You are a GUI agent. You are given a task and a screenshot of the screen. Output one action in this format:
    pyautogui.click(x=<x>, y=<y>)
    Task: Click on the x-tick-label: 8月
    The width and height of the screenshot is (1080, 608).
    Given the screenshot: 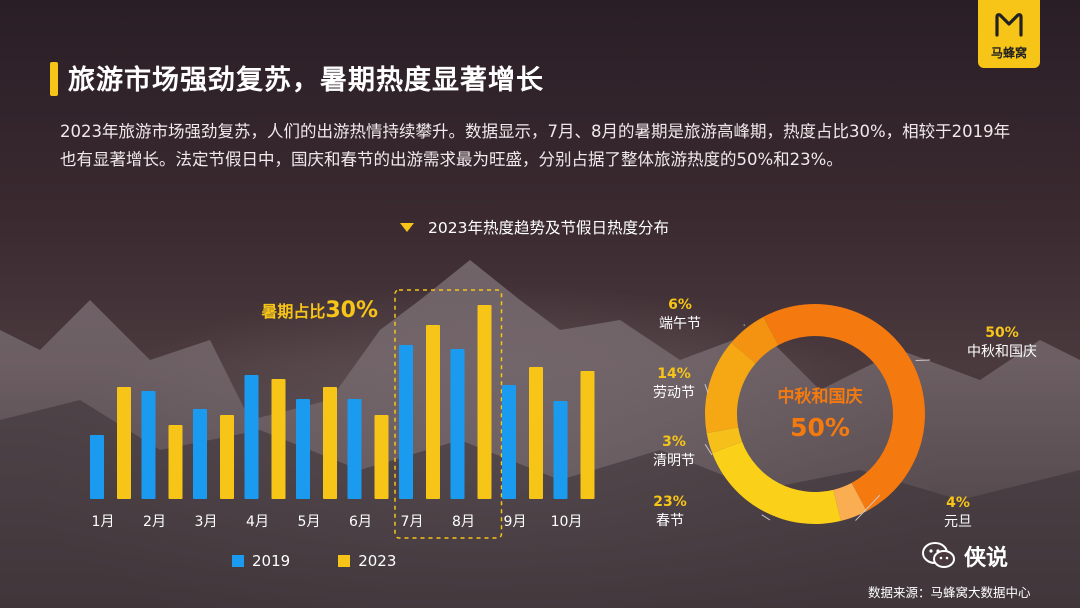 What is the action you would take?
    pyautogui.click(x=463, y=522)
    